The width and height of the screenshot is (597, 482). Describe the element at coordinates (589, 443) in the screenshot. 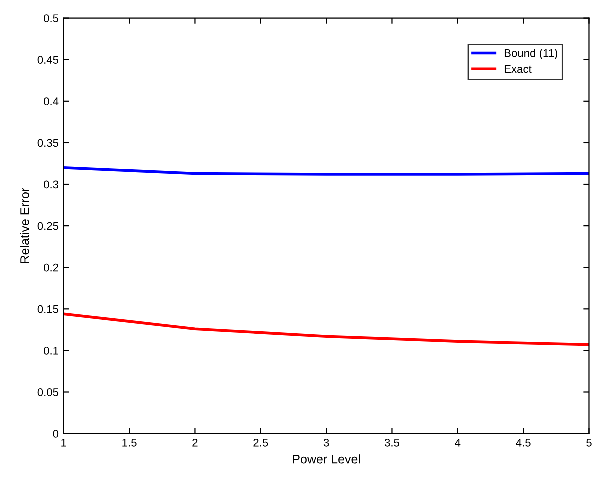

I see `x-tick-label: 5` at that location.